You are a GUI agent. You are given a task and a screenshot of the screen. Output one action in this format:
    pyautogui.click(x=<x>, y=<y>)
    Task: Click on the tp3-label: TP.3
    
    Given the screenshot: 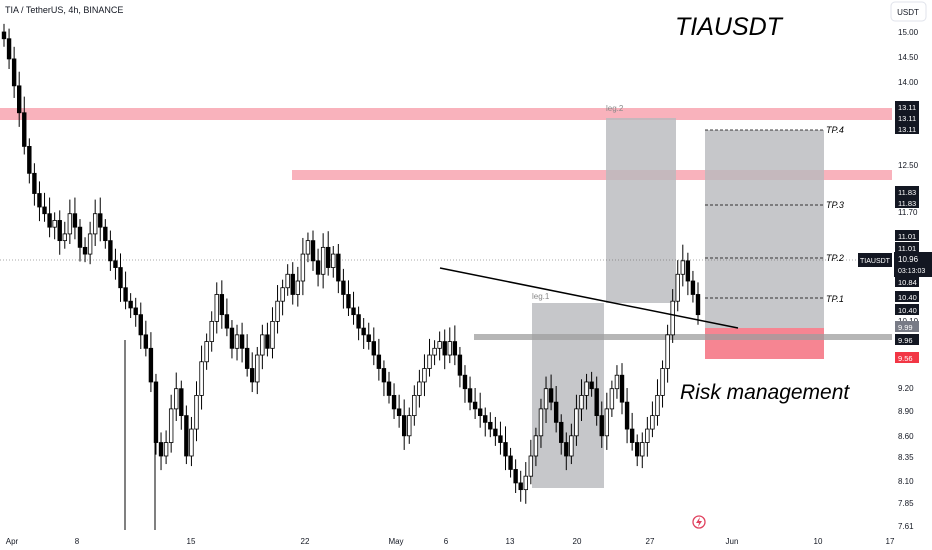 What is the action you would take?
    pyautogui.click(x=835, y=205)
    